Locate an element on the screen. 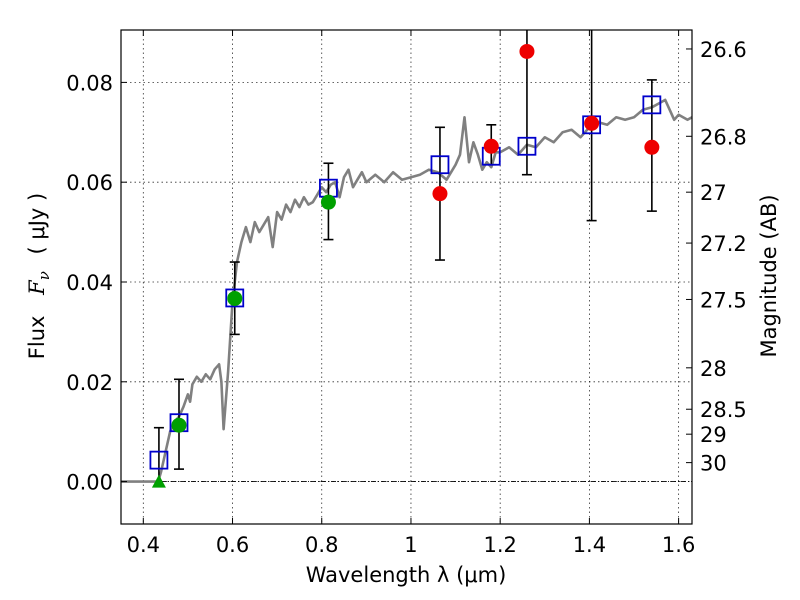  y-tick-label: 0.02 is located at coordinates (89, 383).